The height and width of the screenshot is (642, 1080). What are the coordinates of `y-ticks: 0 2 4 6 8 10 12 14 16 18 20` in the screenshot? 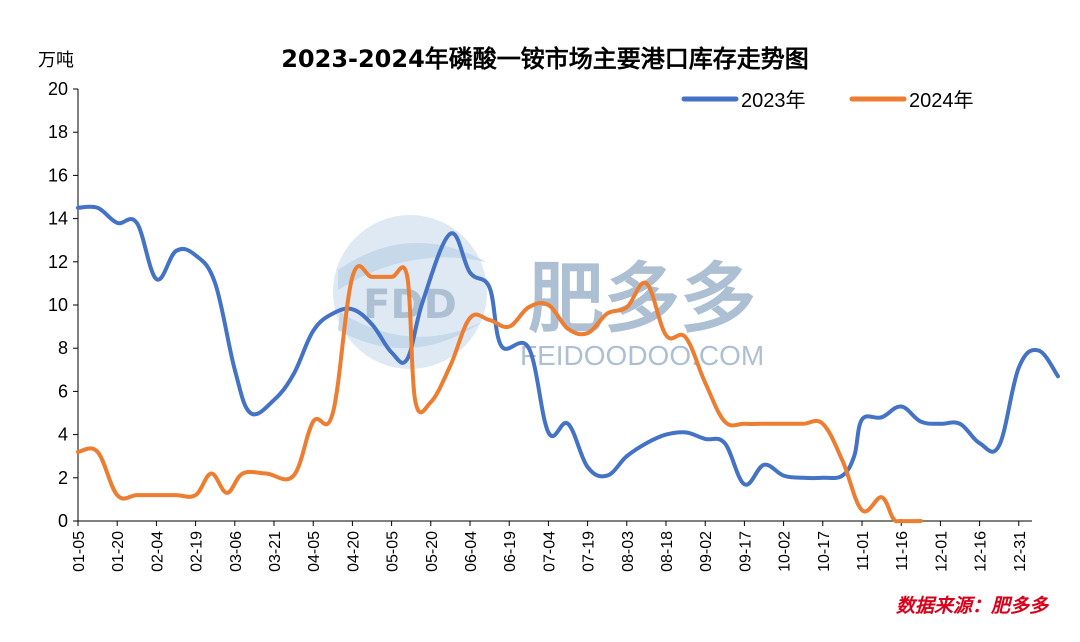 It's located at (63, 305).